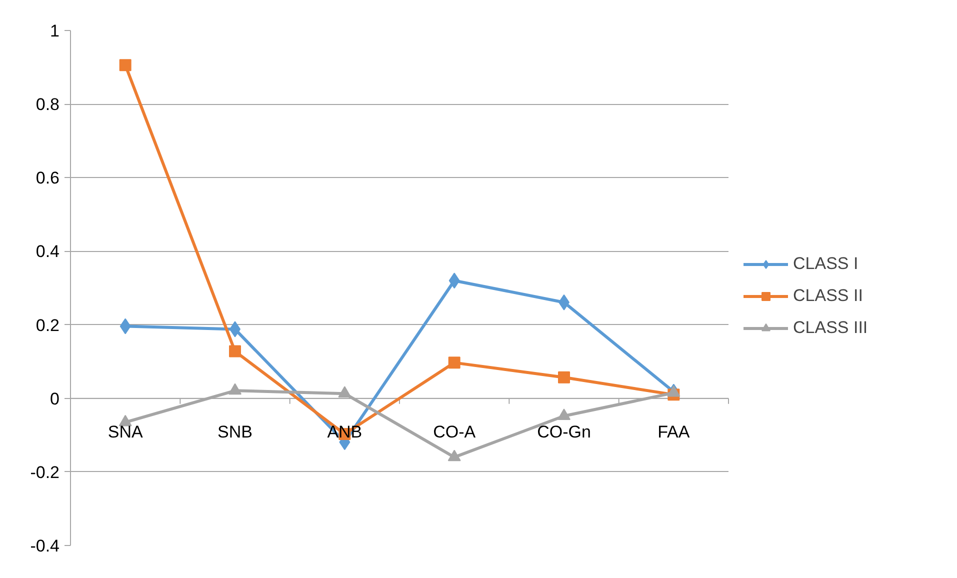 The height and width of the screenshot is (578, 957). What do you see at coordinates (828, 296) in the screenshot?
I see `legend-label: CLASS II` at bounding box center [828, 296].